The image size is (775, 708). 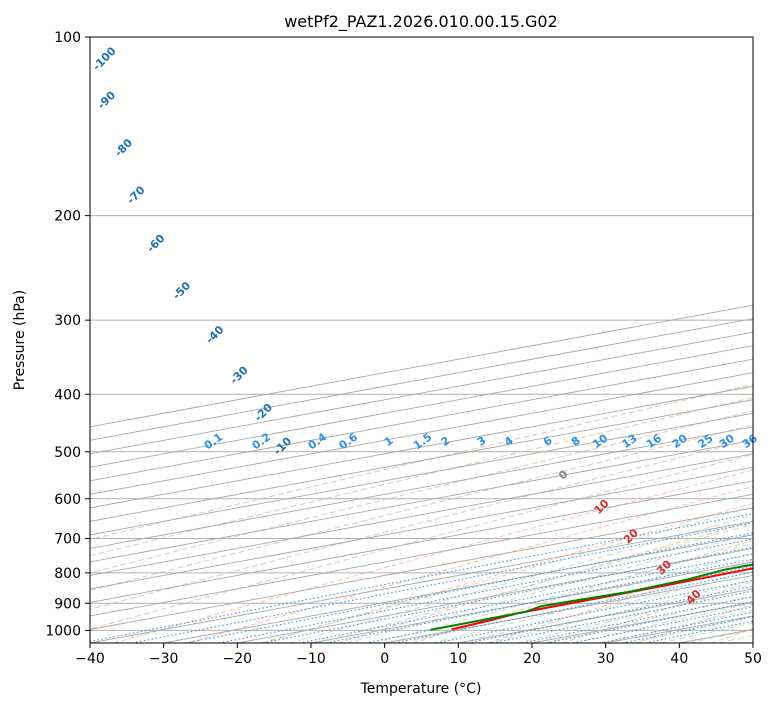 I want to click on x-tick-label: 0, so click(x=384, y=659).